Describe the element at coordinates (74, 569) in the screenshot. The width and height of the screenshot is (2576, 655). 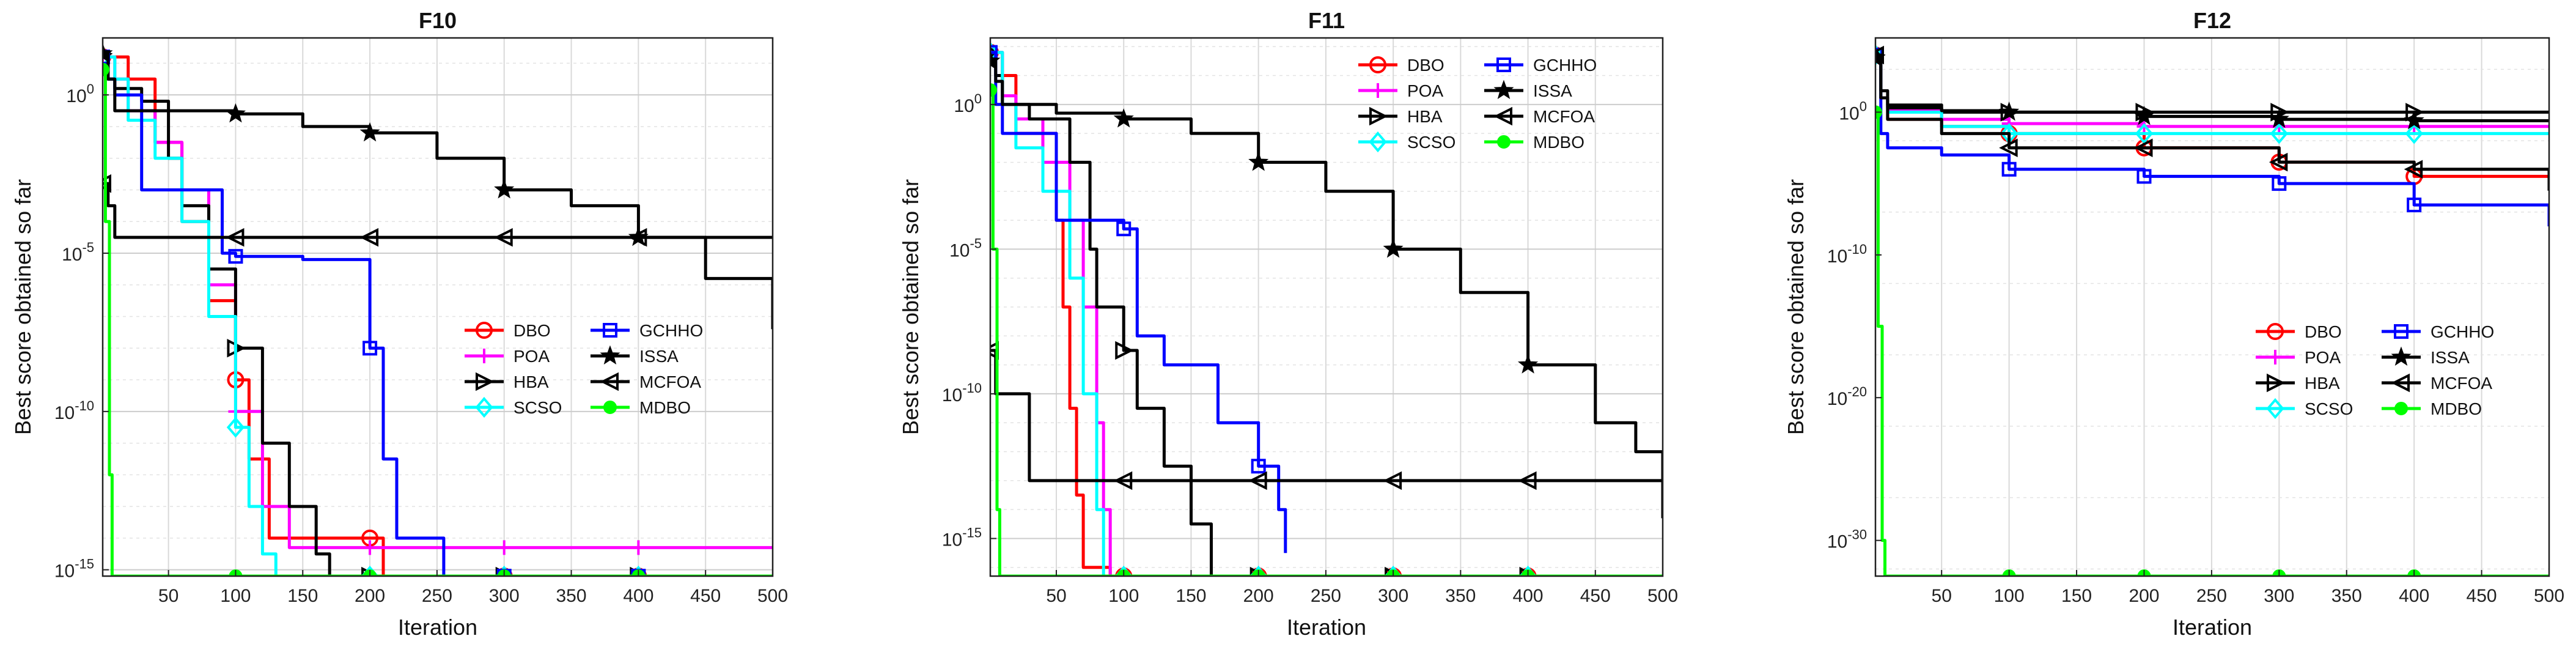
I see `y-tick-label: 10⁻¹⁵` at that location.